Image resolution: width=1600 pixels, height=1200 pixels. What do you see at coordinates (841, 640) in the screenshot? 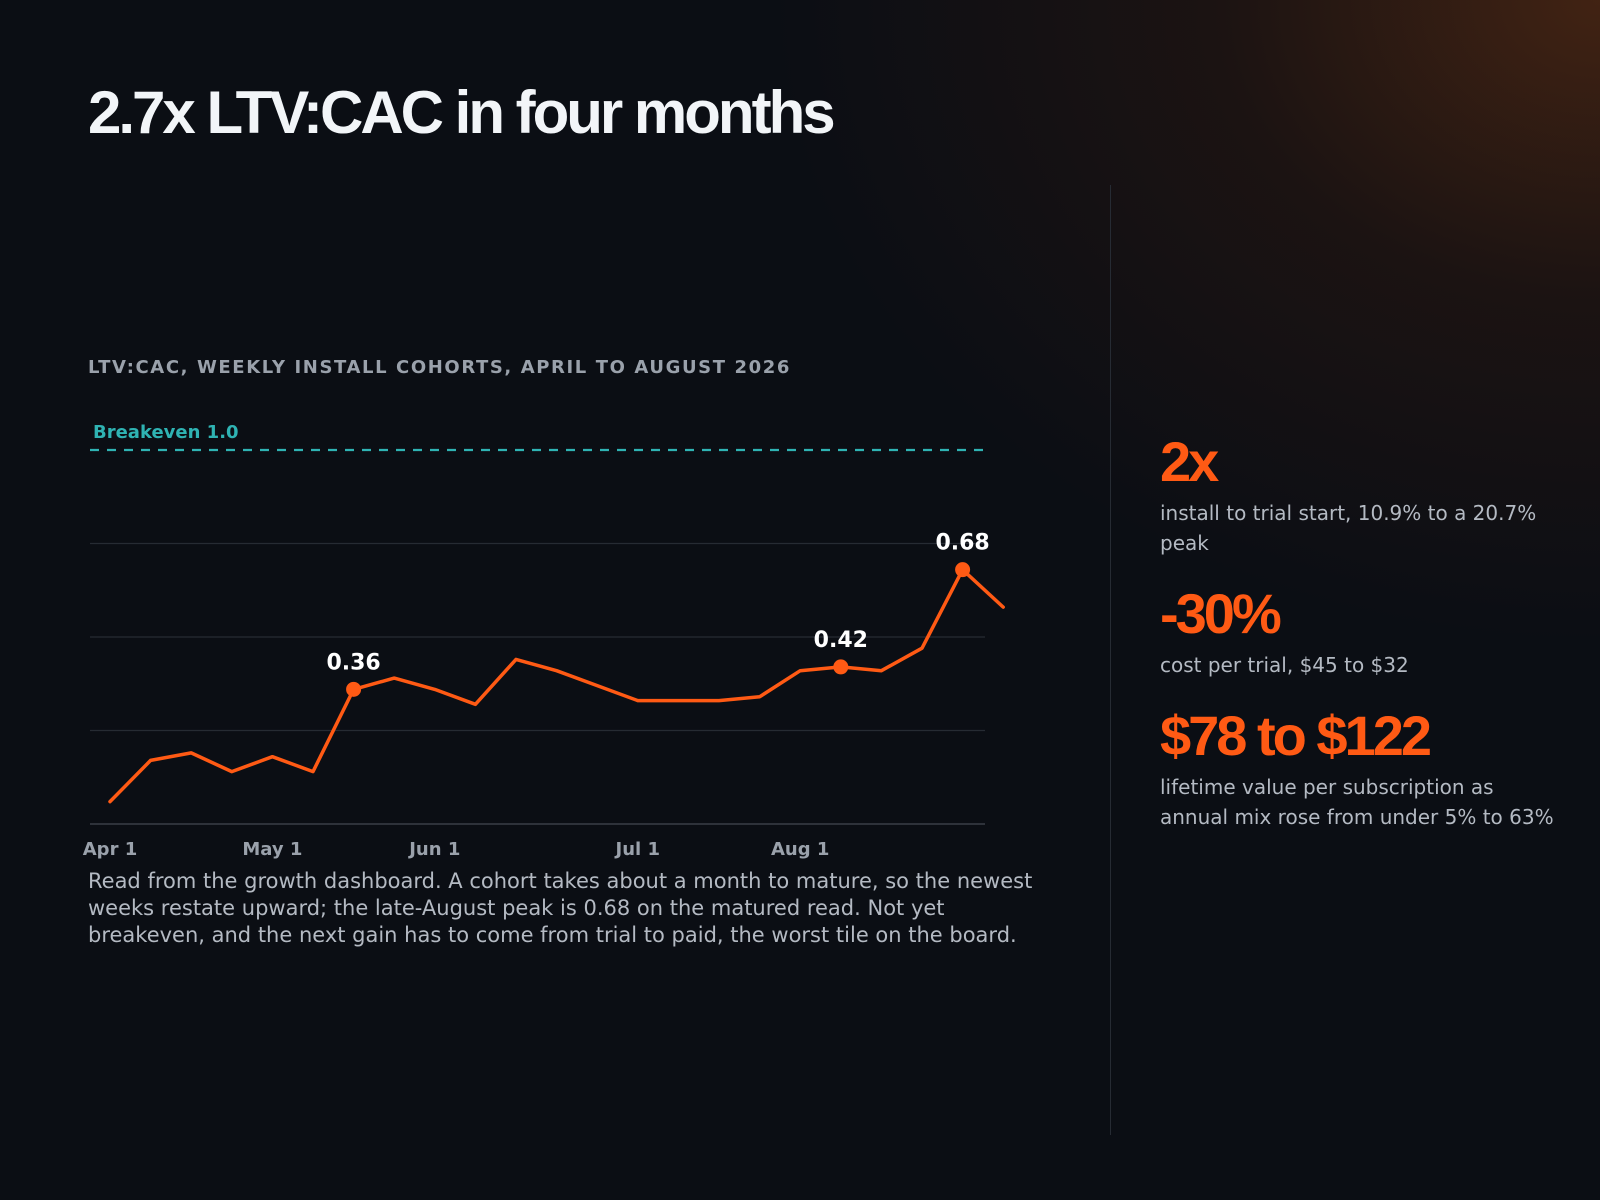
I see `data-point-label: 0.42` at bounding box center [841, 640].